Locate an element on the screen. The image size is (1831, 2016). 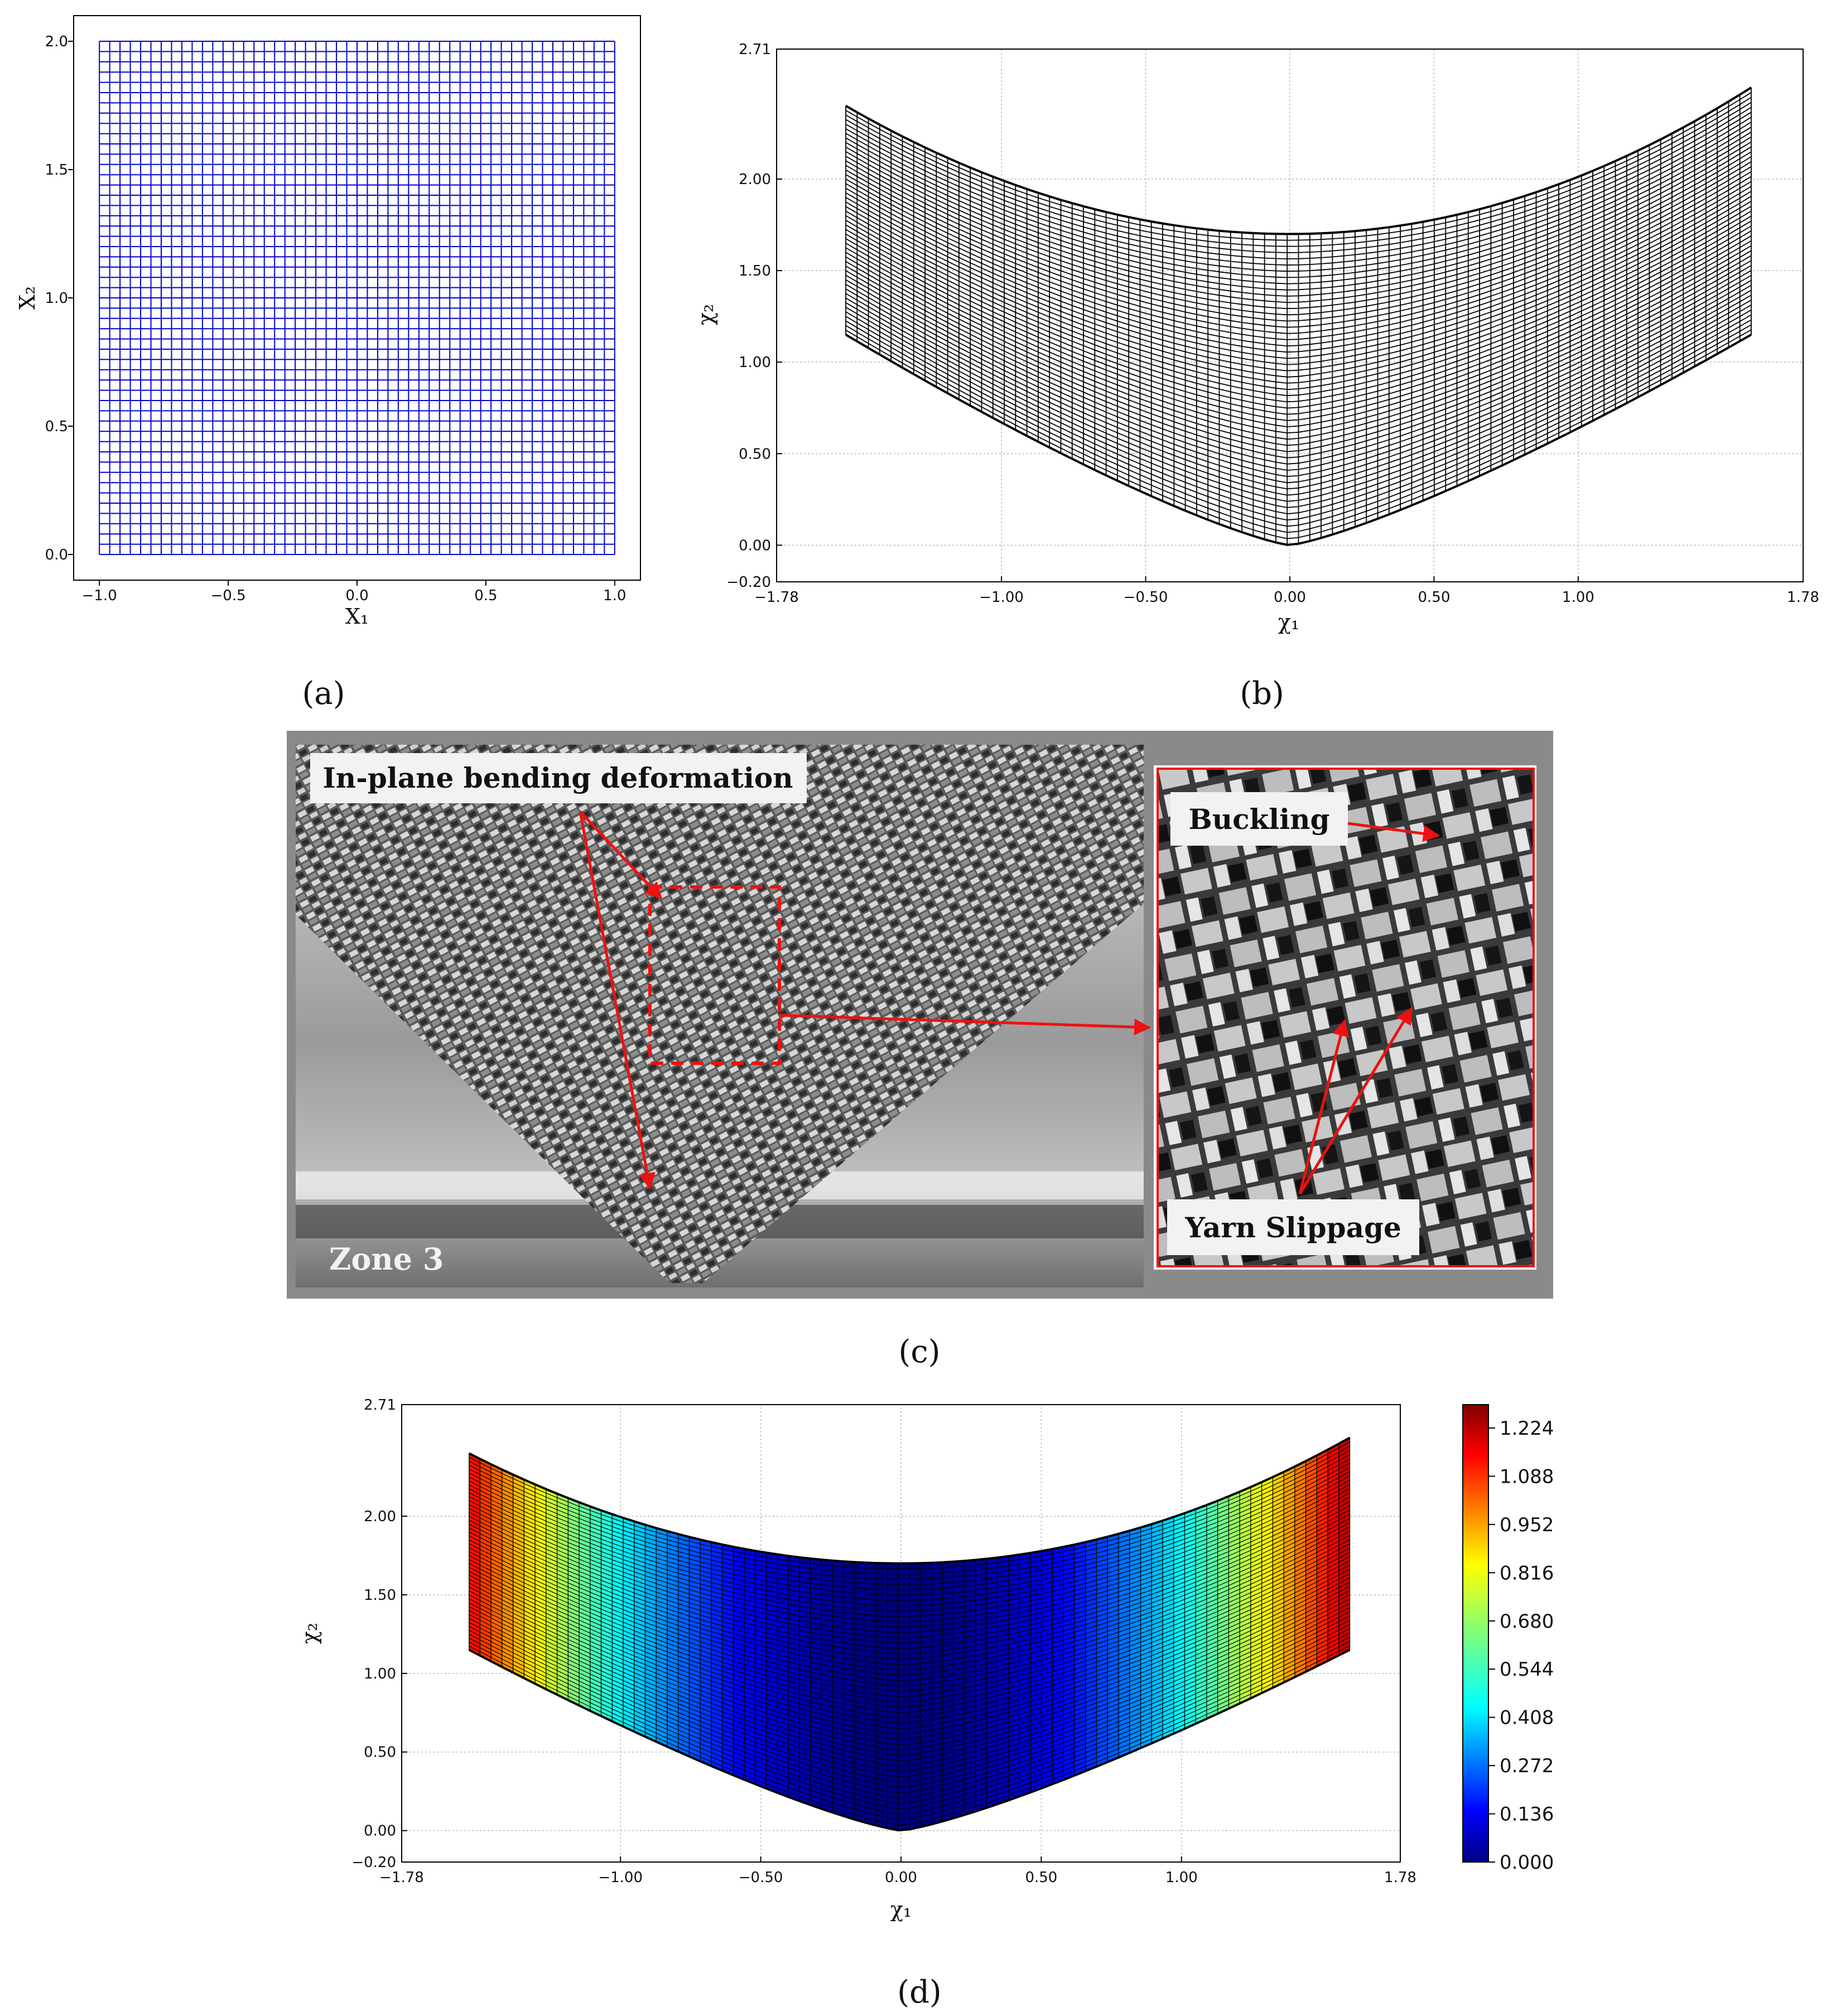
label-slippage-box is located at coordinates (1293, 1227).